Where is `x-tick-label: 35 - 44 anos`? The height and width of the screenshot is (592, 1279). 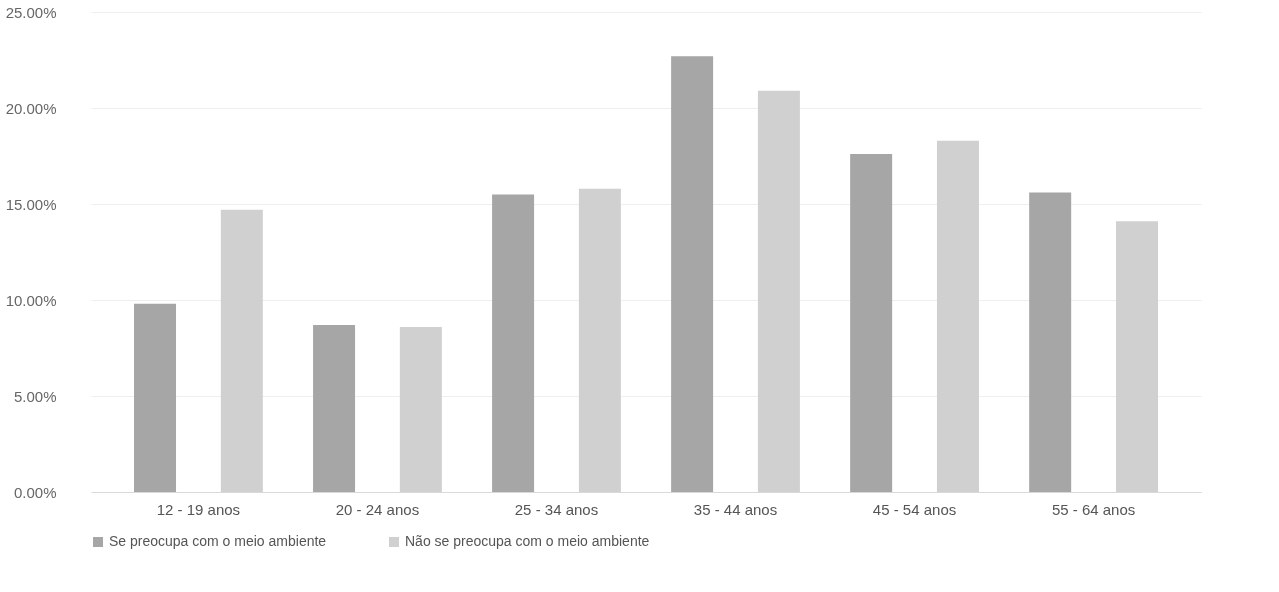
x-tick-label: 35 - 44 anos is located at coordinates (735, 509).